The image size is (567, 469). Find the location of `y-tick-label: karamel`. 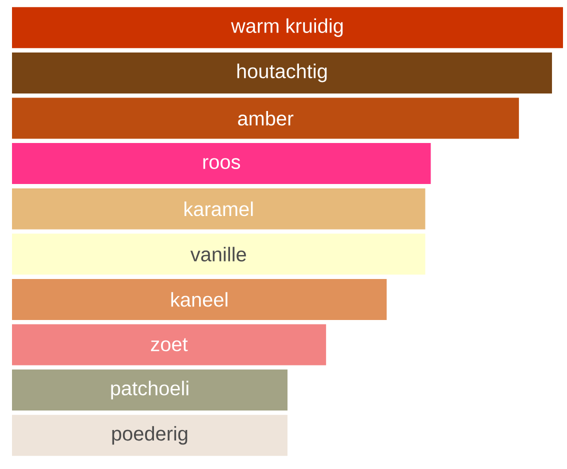

y-tick-label: karamel is located at coordinates (218, 209).